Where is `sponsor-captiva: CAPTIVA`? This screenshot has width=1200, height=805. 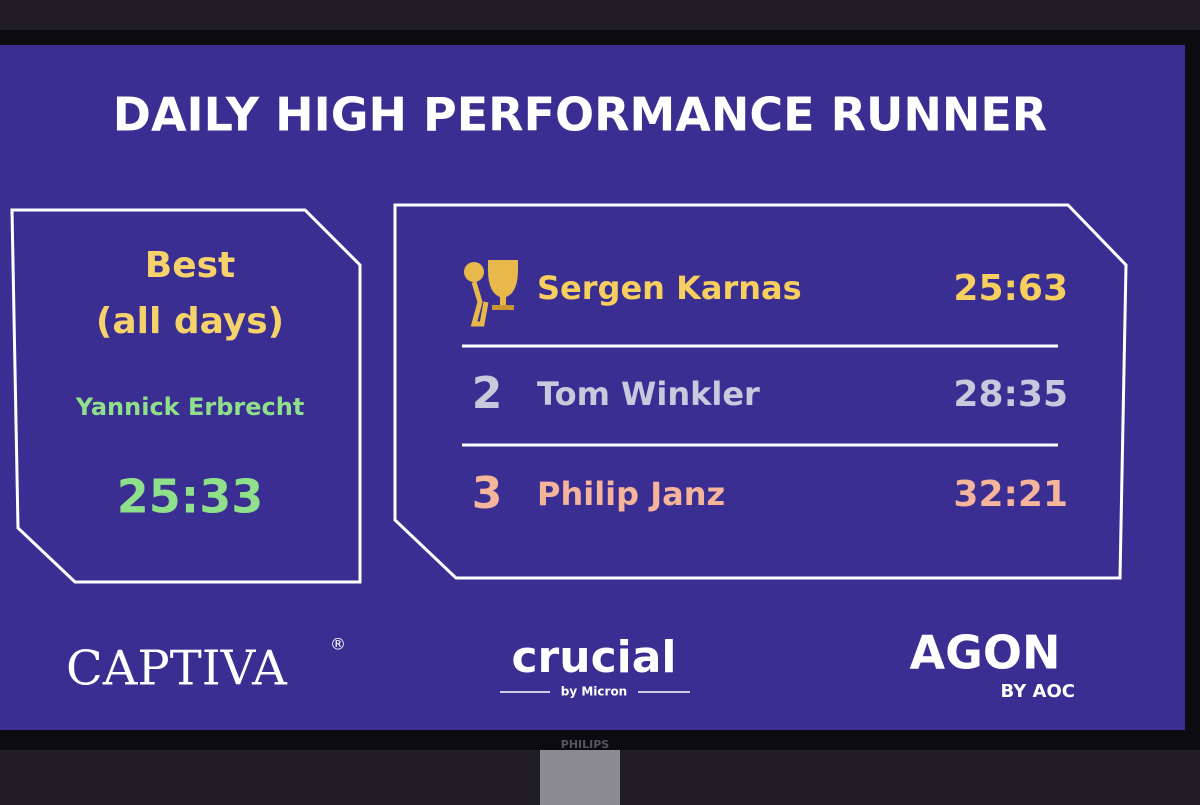 sponsor-captiva: CAPTIVA is located at coordinates (177, 669).